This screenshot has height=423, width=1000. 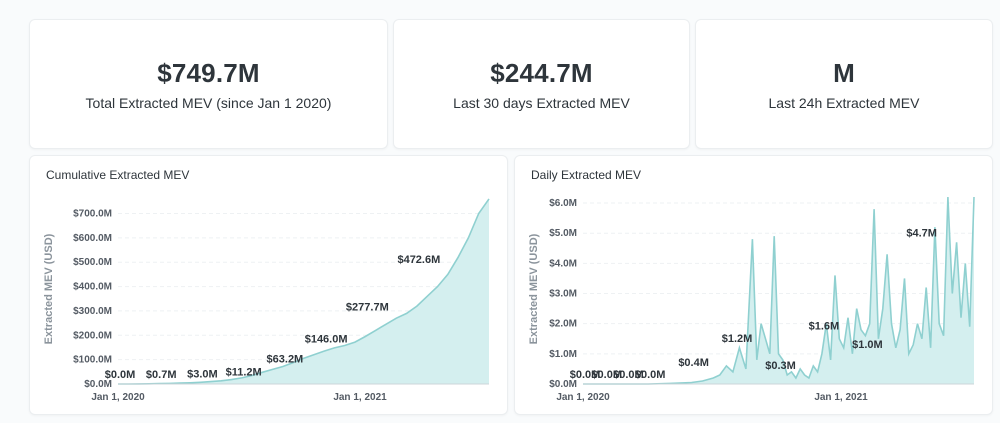 I want to click on data-label: $0.4M, so click(x=693, y=363).